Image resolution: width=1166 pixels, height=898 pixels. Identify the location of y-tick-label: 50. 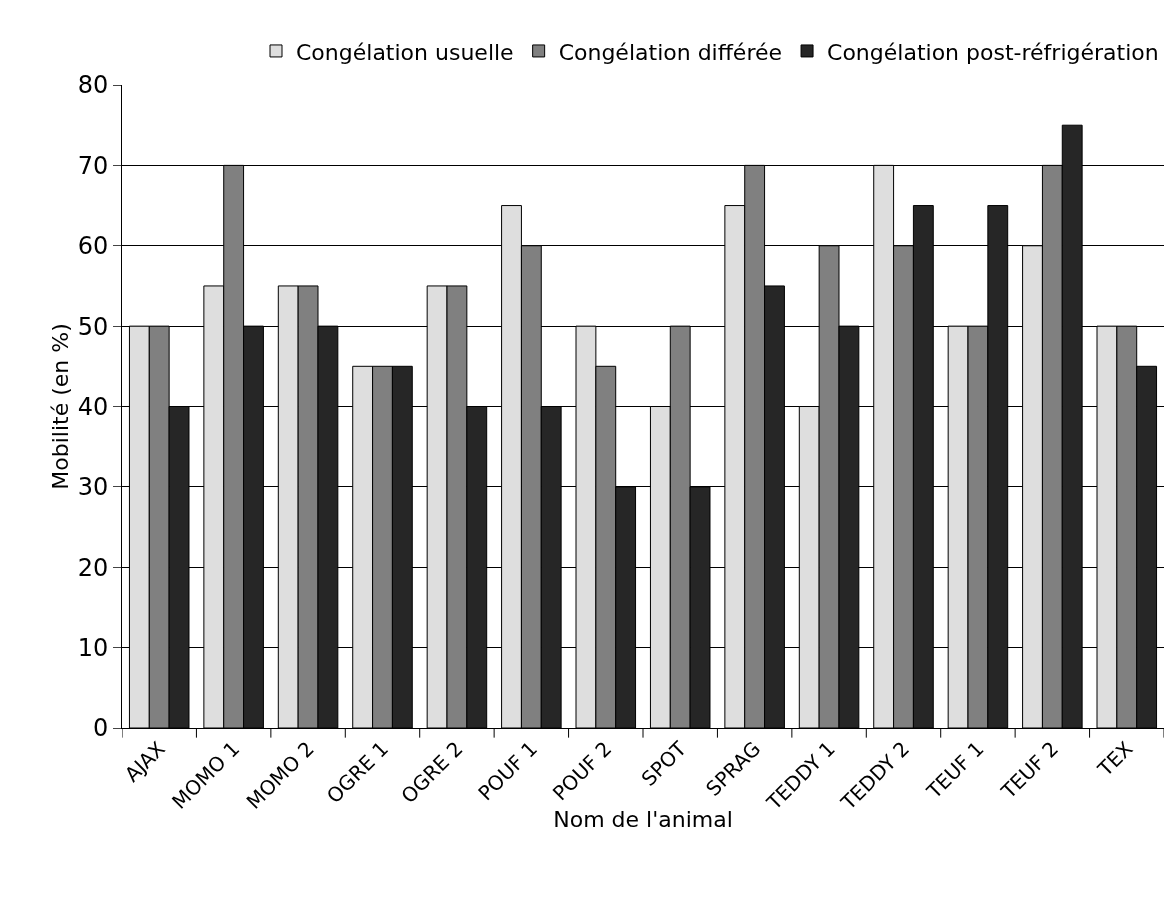
(93, 326).